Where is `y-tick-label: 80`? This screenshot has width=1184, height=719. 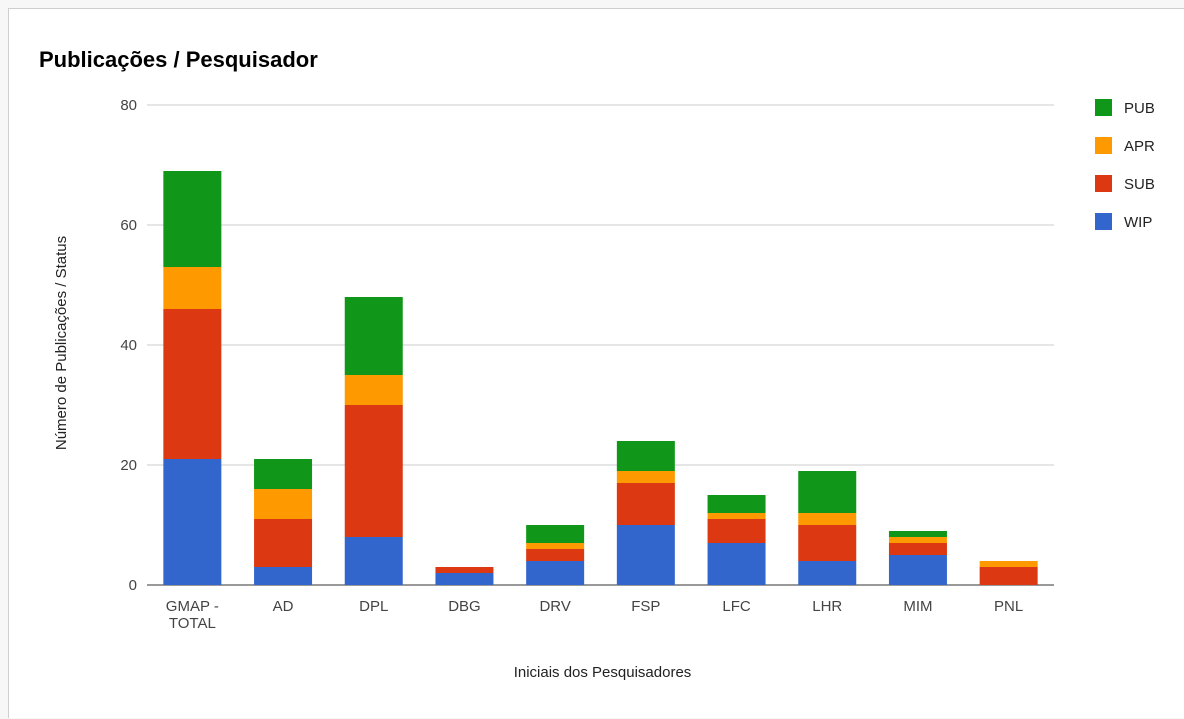 y-tick-label: 80 is located at coordinates (128, 105).